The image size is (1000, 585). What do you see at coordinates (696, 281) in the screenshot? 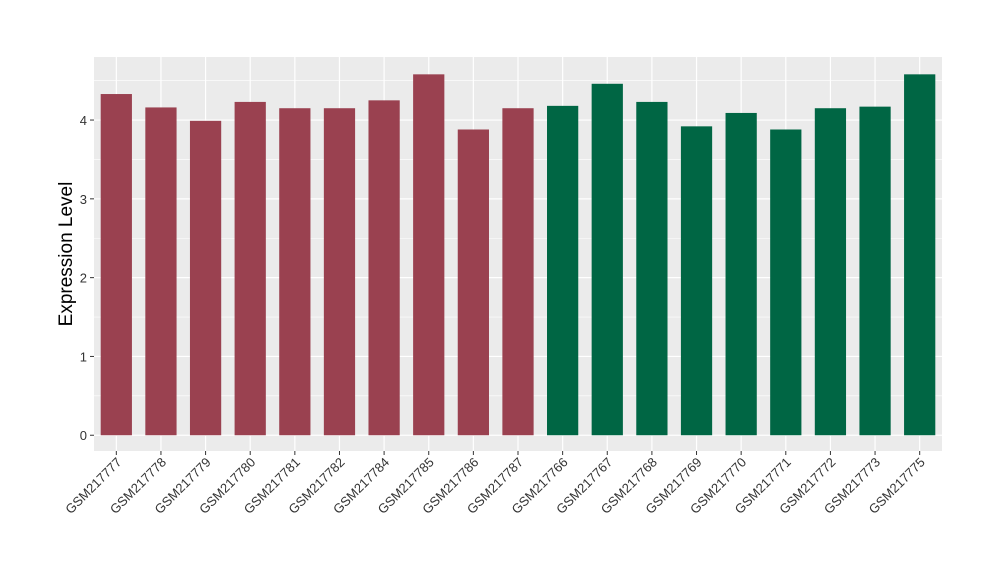
I see `bar-gsm217769` at bounding box center [696, 281].